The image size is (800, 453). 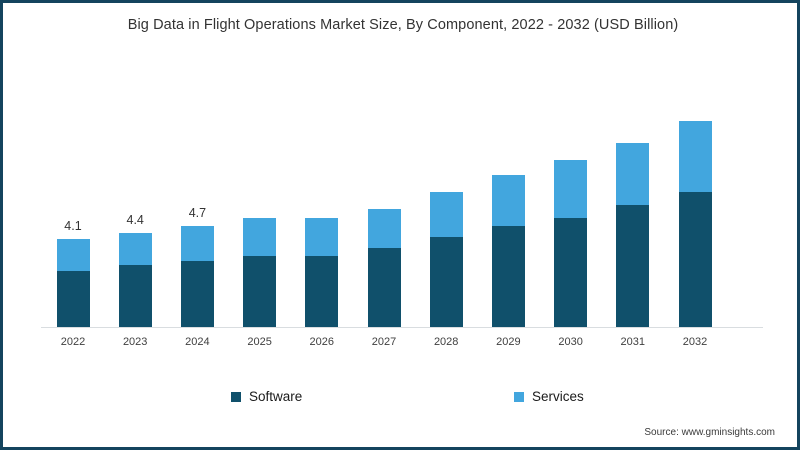 I want to click on chart-legend: Software Services, so click(x=401, y=395).